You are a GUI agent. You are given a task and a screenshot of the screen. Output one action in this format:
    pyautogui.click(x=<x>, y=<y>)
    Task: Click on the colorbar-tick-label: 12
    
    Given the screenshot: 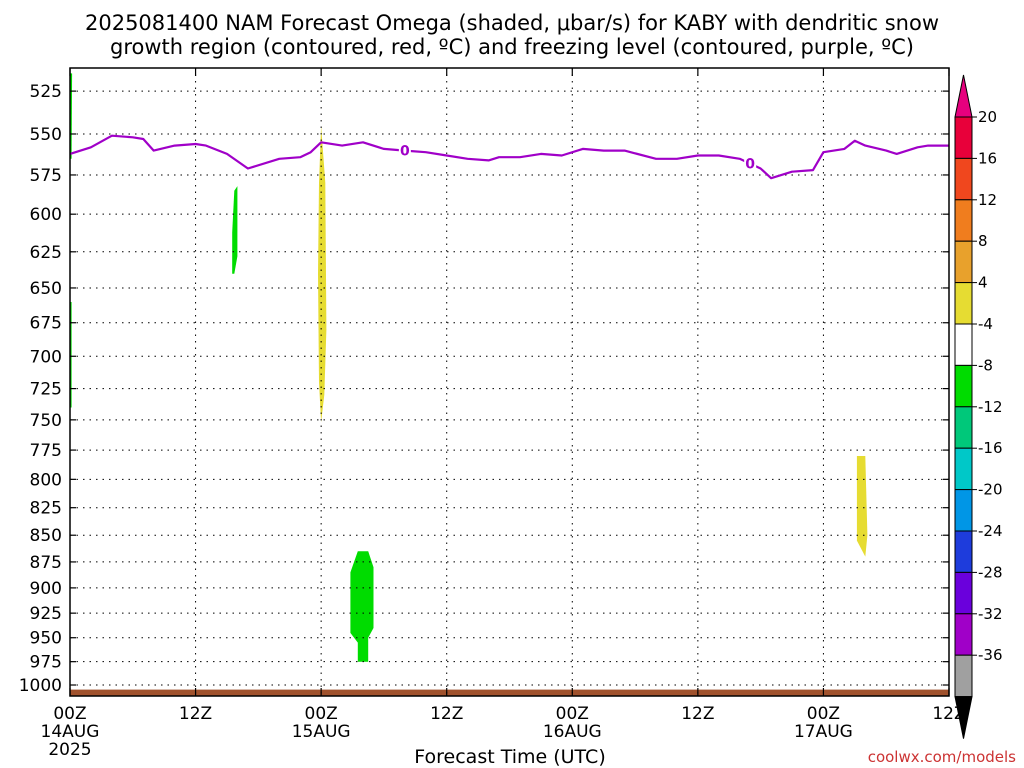 What is the action you would take?
    pyautogui.click(x=987, y=200)
    